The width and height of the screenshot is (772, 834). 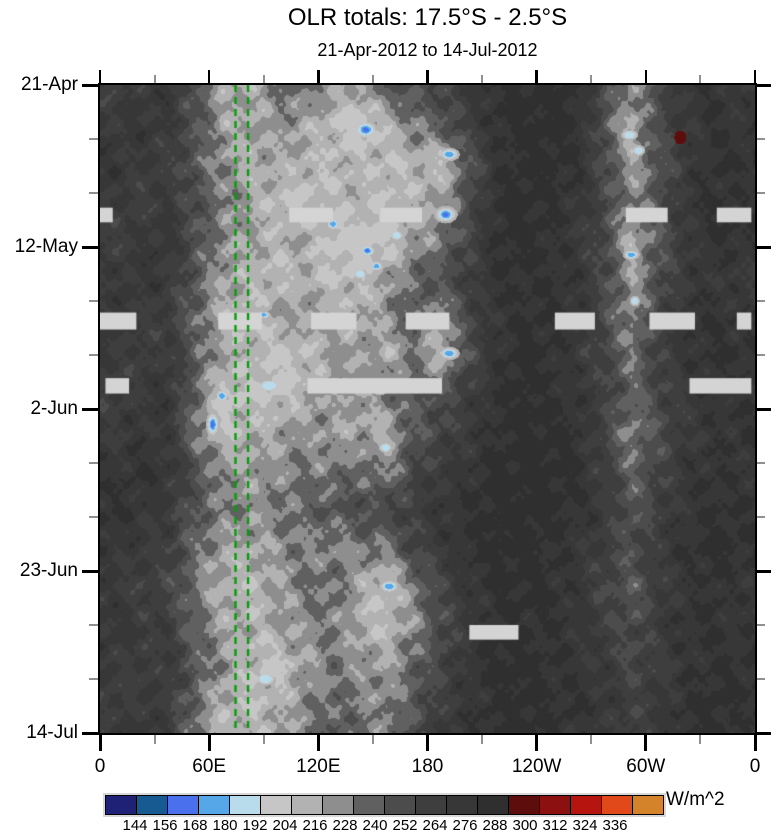 I want to click on colorbar-tick-label: 240, so click(x=375, y=825).